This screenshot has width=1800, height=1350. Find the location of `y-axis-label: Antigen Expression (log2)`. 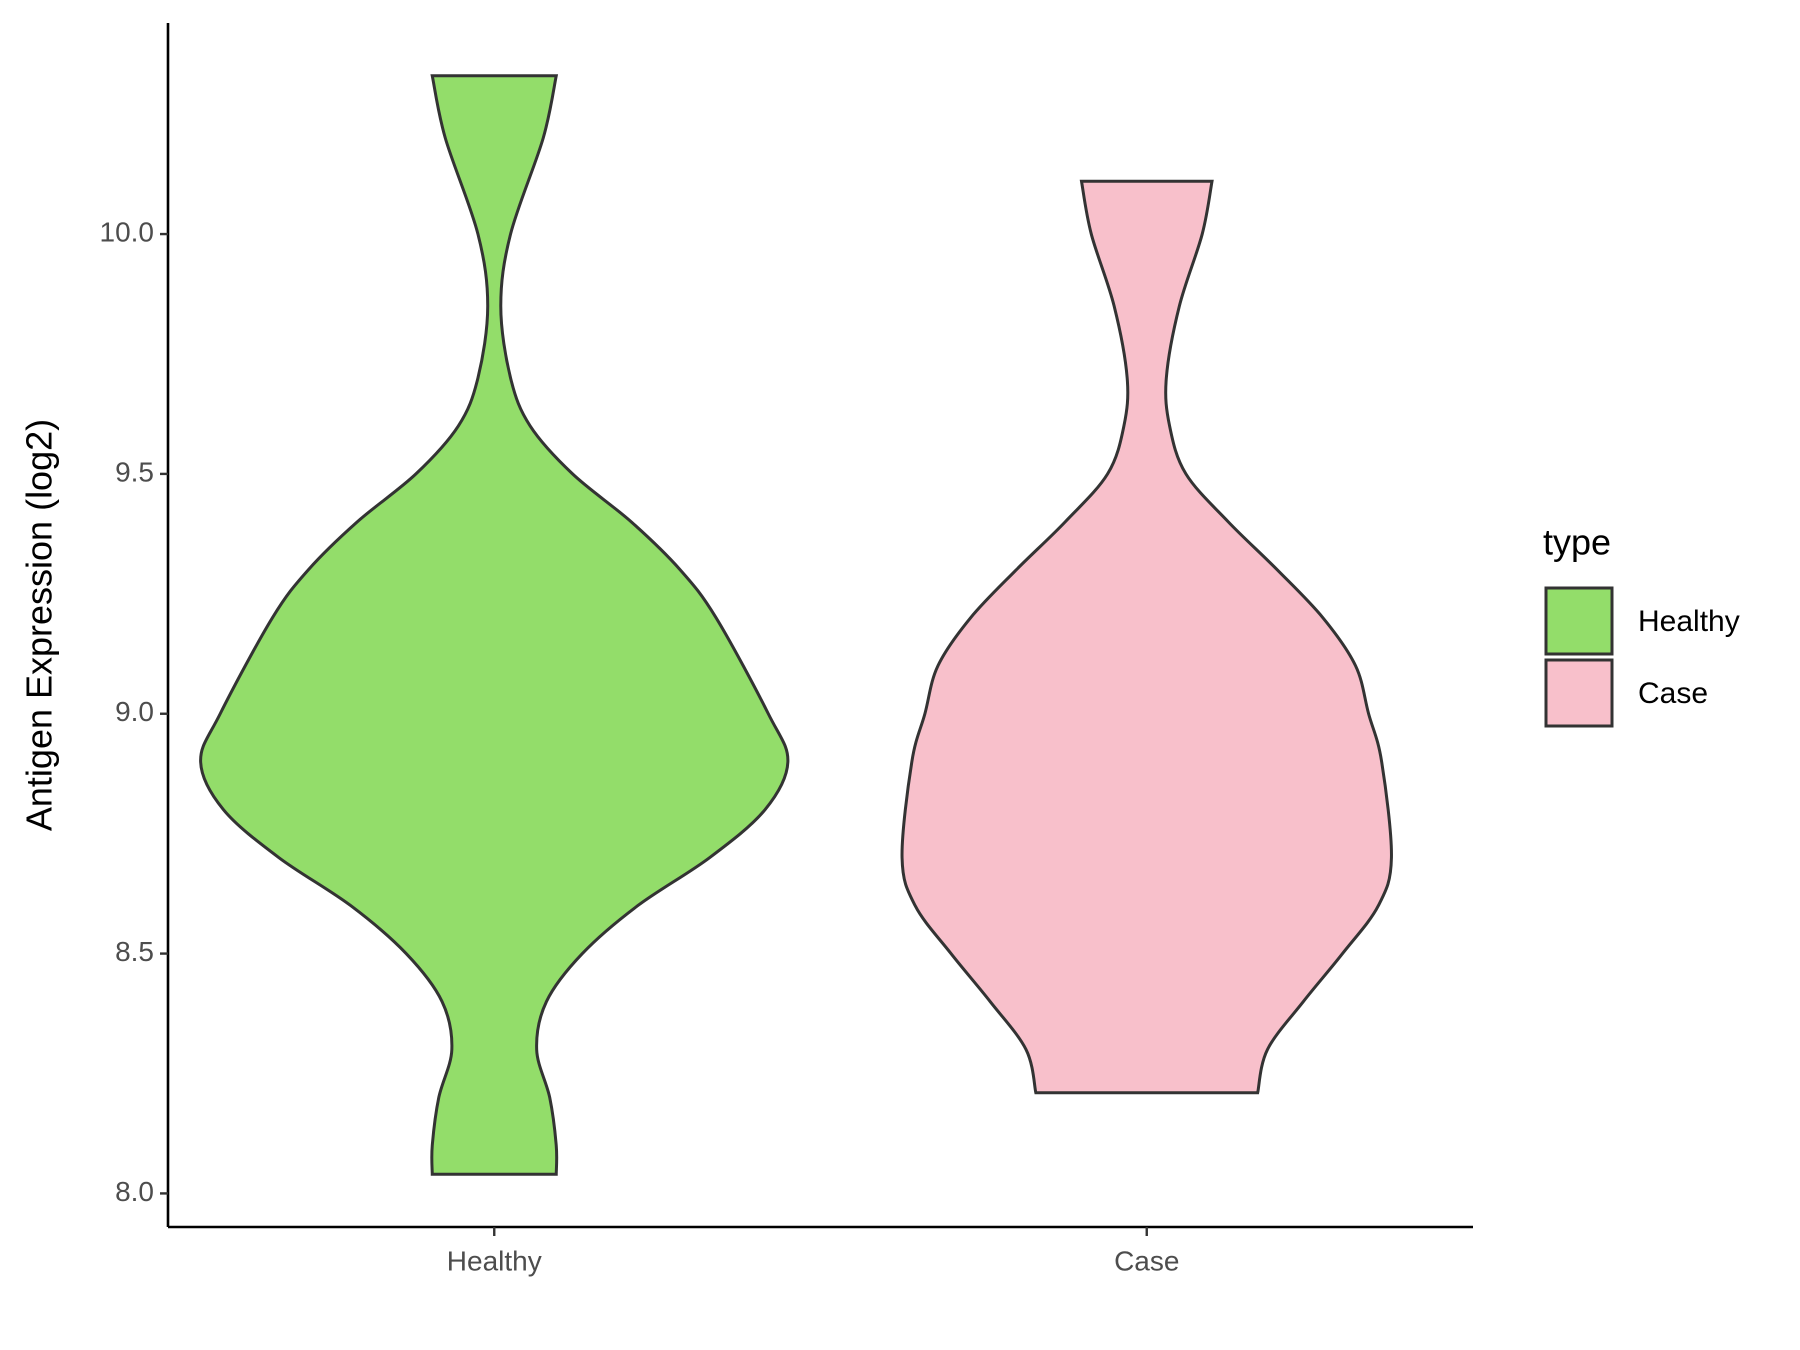

y-axis-label: Antigen Expression (log2) is located at coordinates (39, 625).